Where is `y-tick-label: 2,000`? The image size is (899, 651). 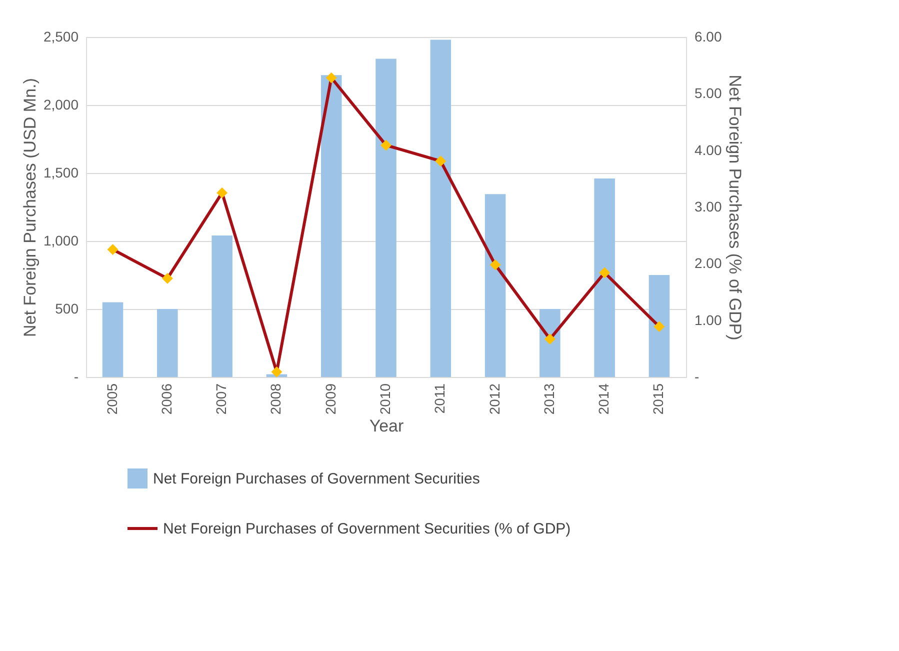
y-tick-label: 2,000 is located at coordinates (61, 104).